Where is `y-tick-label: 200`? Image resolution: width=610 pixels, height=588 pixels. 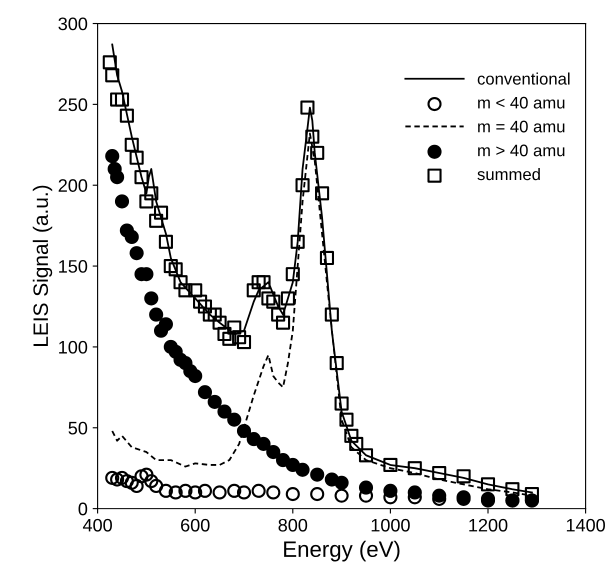
y-tick-label: 200 is located at coordinates (73, 185).